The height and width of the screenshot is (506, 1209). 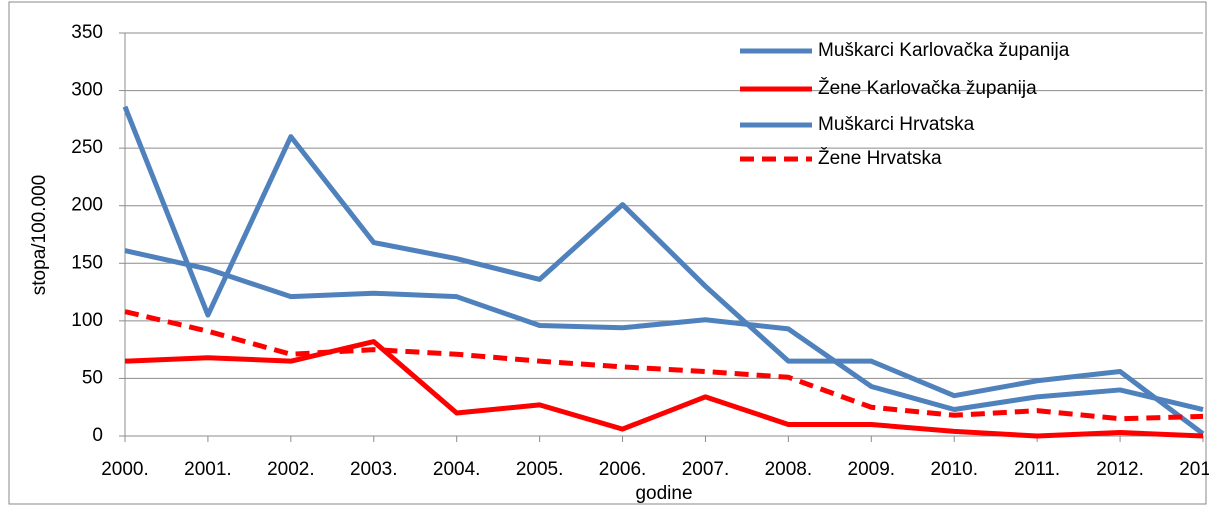 What do you see at coordinates (87, 147) in the screenshot?
I see `y-tick-label: 250` at bounding box center [87, 147].